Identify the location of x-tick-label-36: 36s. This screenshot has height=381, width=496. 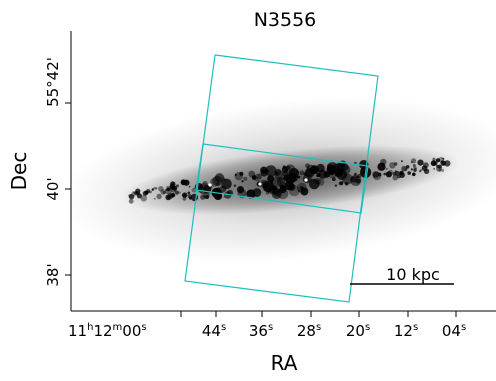
(261, 331).